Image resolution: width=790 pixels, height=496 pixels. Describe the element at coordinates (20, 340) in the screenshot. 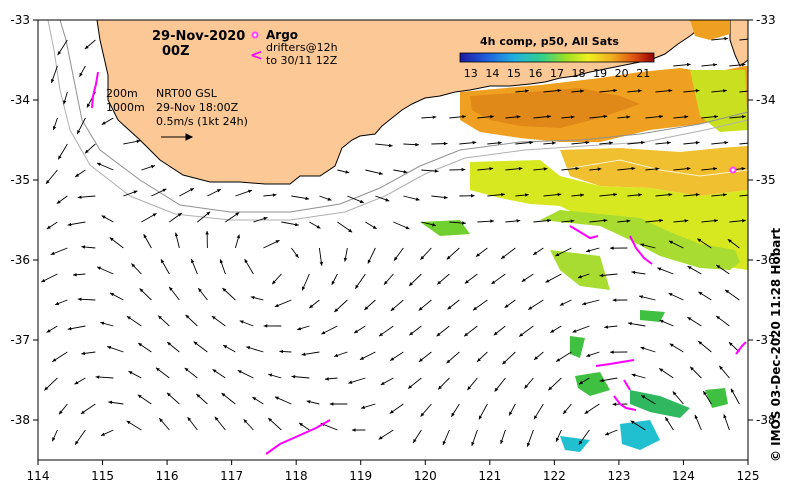

I see `lat-tick-label: -37` at that location.